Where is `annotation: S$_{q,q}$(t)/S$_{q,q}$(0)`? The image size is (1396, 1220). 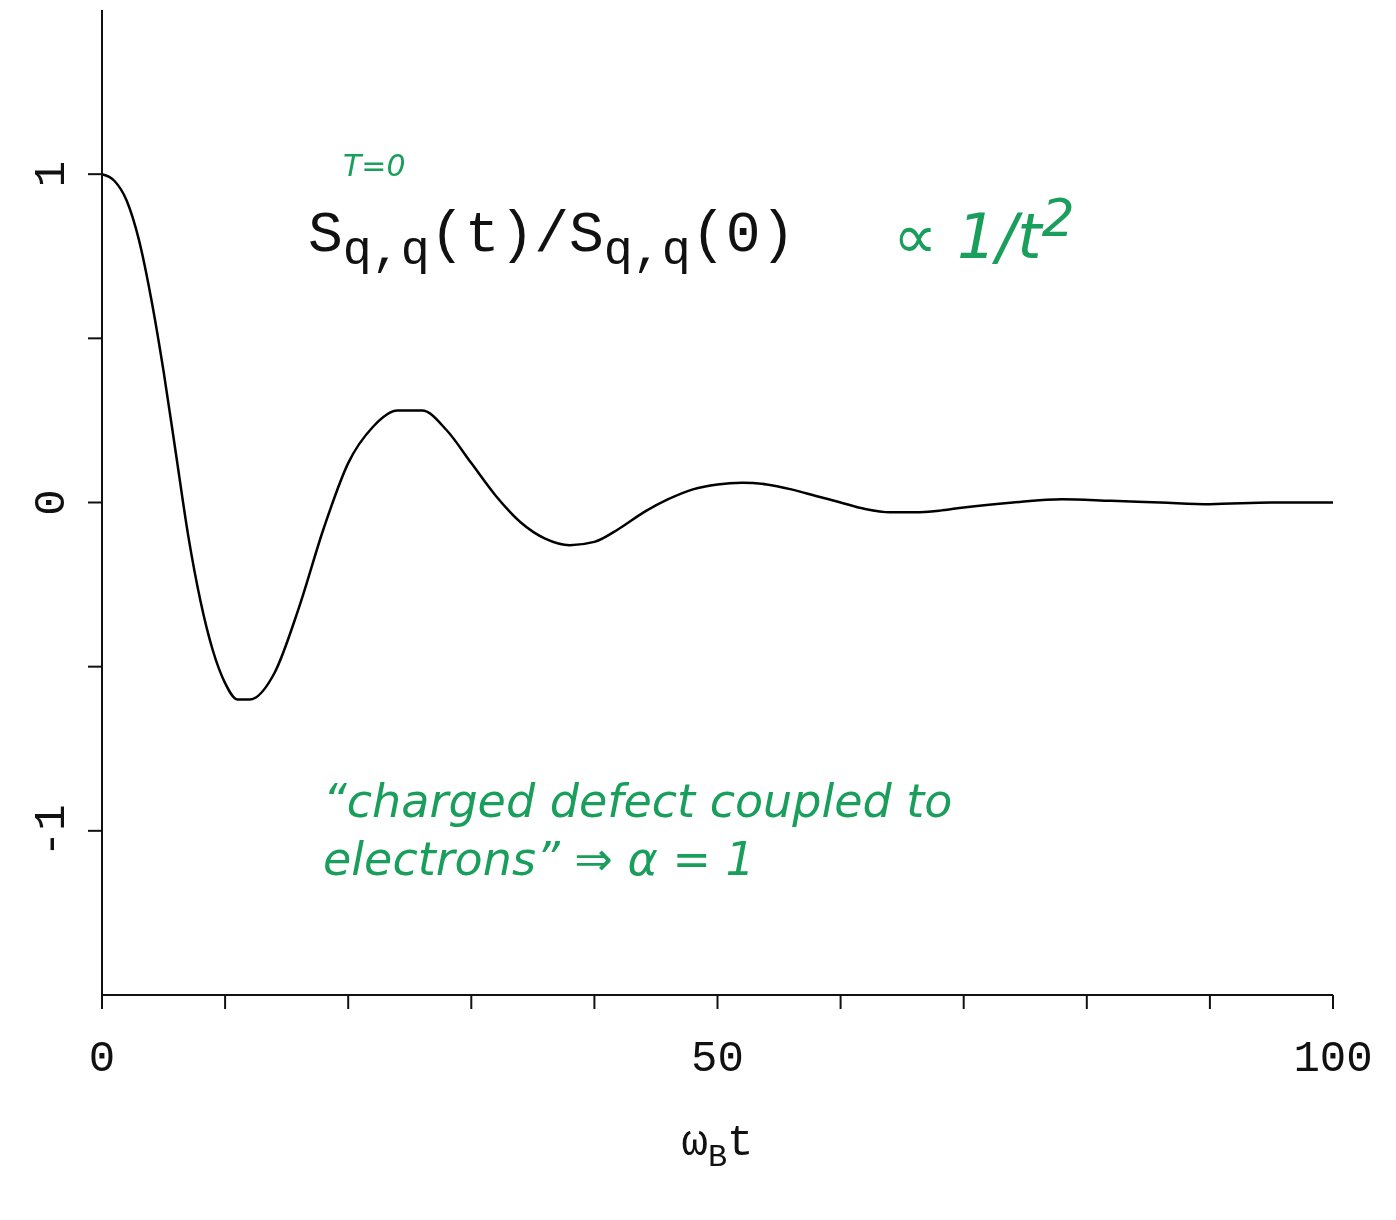
annotation: S$_{q,q}$(t)/S$_{q,q}$(0) is located at coordinates (552, 241).